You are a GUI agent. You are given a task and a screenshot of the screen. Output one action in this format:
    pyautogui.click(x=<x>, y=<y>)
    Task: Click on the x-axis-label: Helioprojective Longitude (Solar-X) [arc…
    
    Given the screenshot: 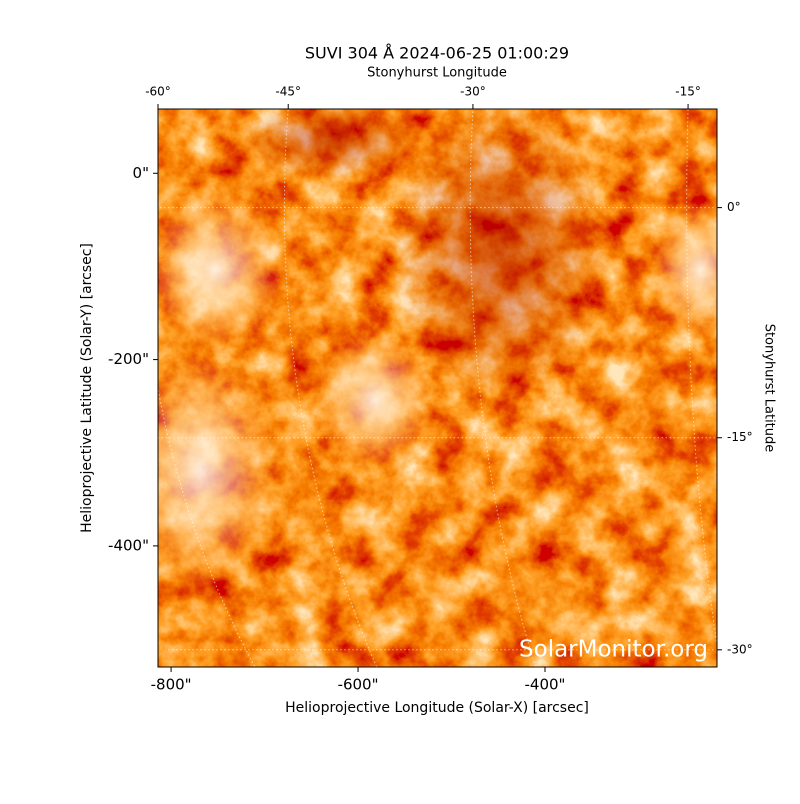 What is the action you would take?
    pyautogui.click(x=437, y=708)
    